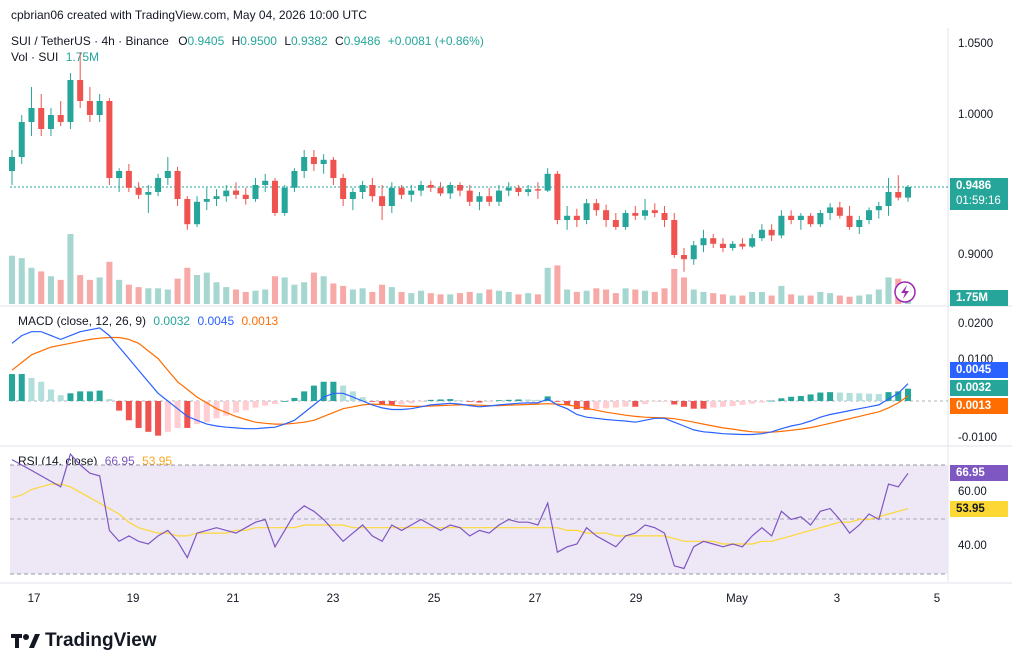 This screenshot has width=1024, height=672. I want to click on high-value: 0.9500, so click(258, 41).